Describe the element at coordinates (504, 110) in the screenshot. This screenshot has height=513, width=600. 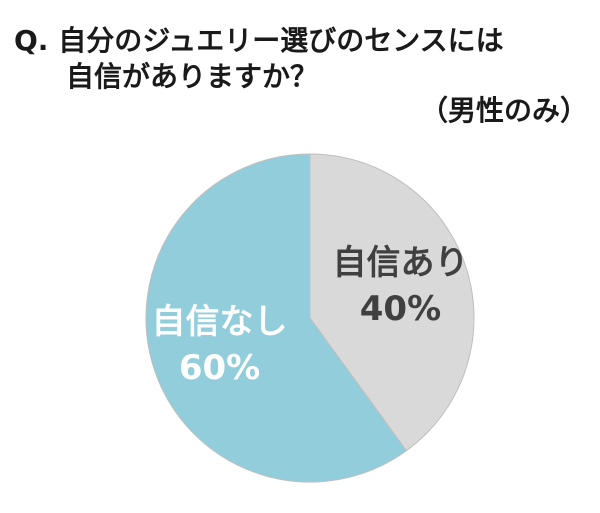
I see `chart-subtitle: （男性のみ）` at that location.